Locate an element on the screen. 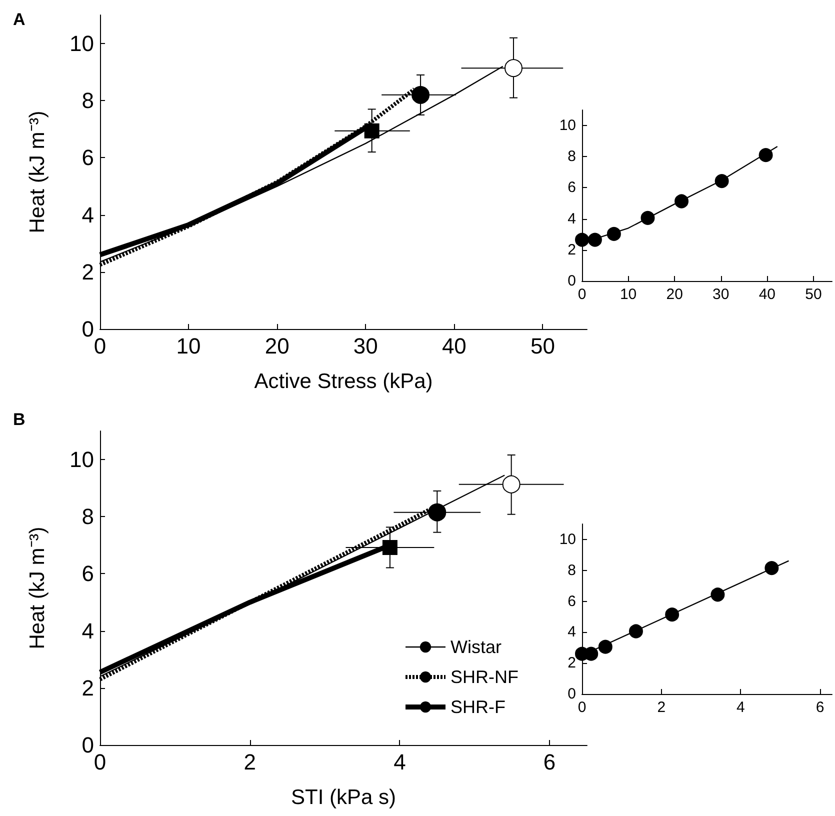 This screenshot has height=816, width=835. legend-label: SHR-NF is located at coordinates (484, 677).